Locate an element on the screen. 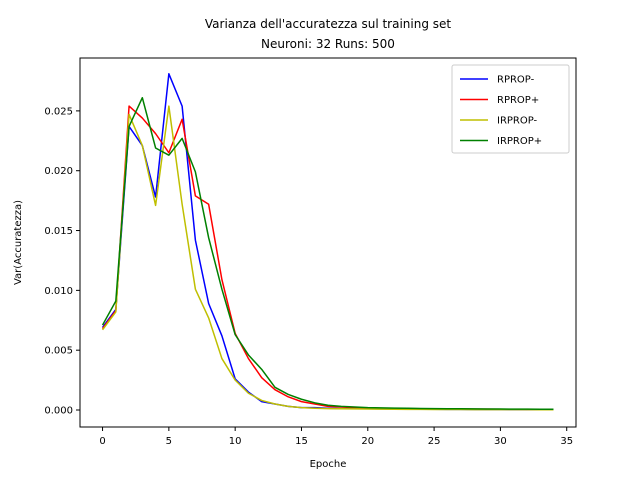 The height and width of the screenshot is (480, 640). y-tick-label: 0.005 is located at coordinates (58, 351).